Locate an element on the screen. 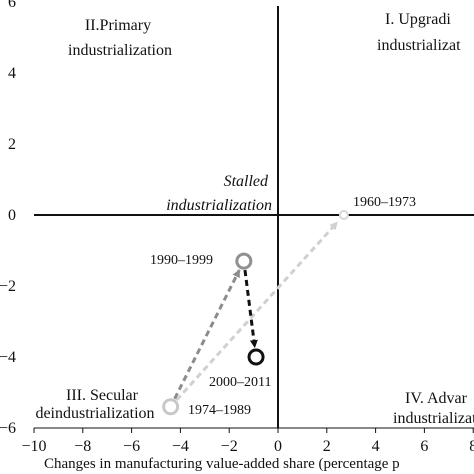 Image resolution: width=474 pixels, height=474 pixels. quadrant-label-advanced: IV. Advar industrializat is located at coordinates (433, 408).